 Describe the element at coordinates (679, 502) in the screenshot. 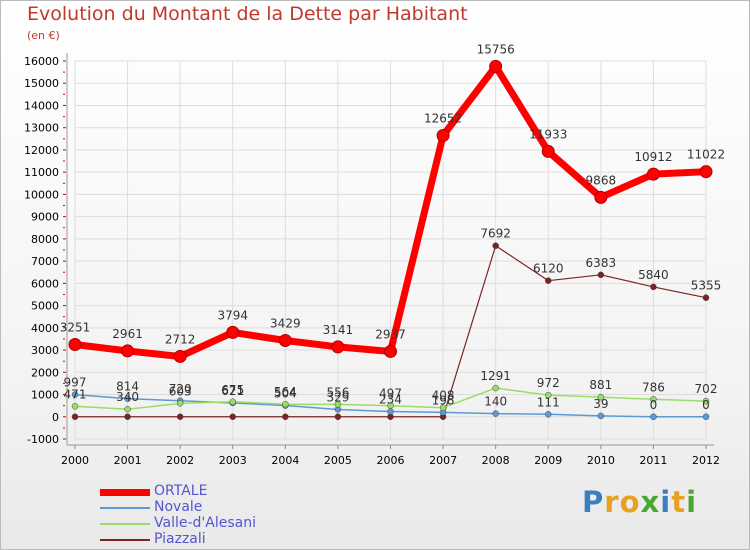

I see `logo-letter: t` at that location.